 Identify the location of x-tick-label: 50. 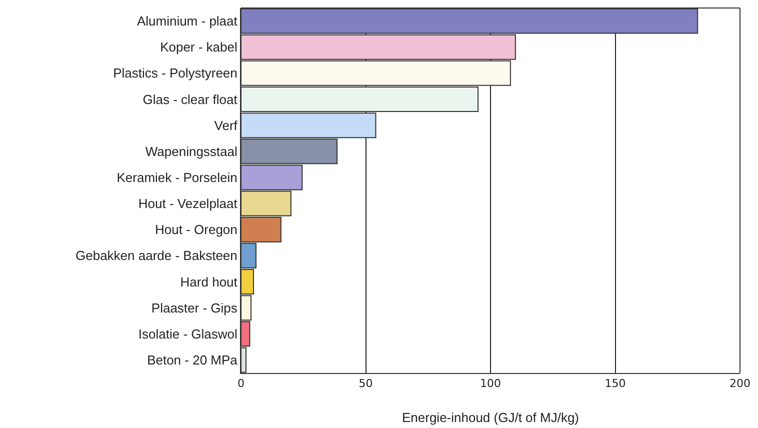
(365, 383).